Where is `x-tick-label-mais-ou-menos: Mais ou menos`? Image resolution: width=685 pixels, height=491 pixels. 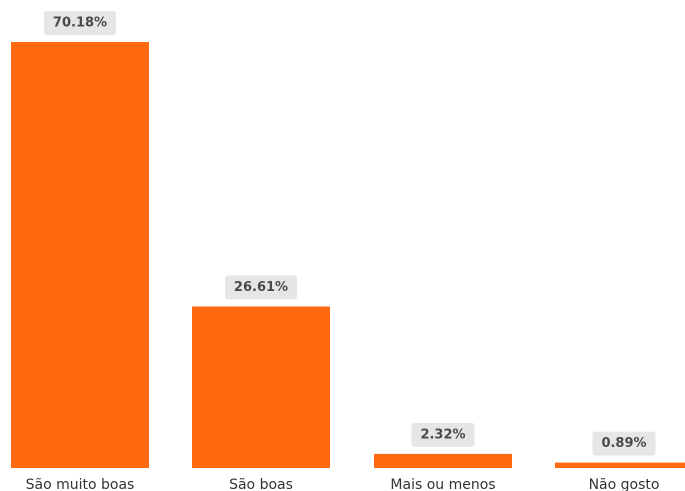 x-tick-label-mais-ou-menos: Mais ou menos is located at coordinates (442, 484).